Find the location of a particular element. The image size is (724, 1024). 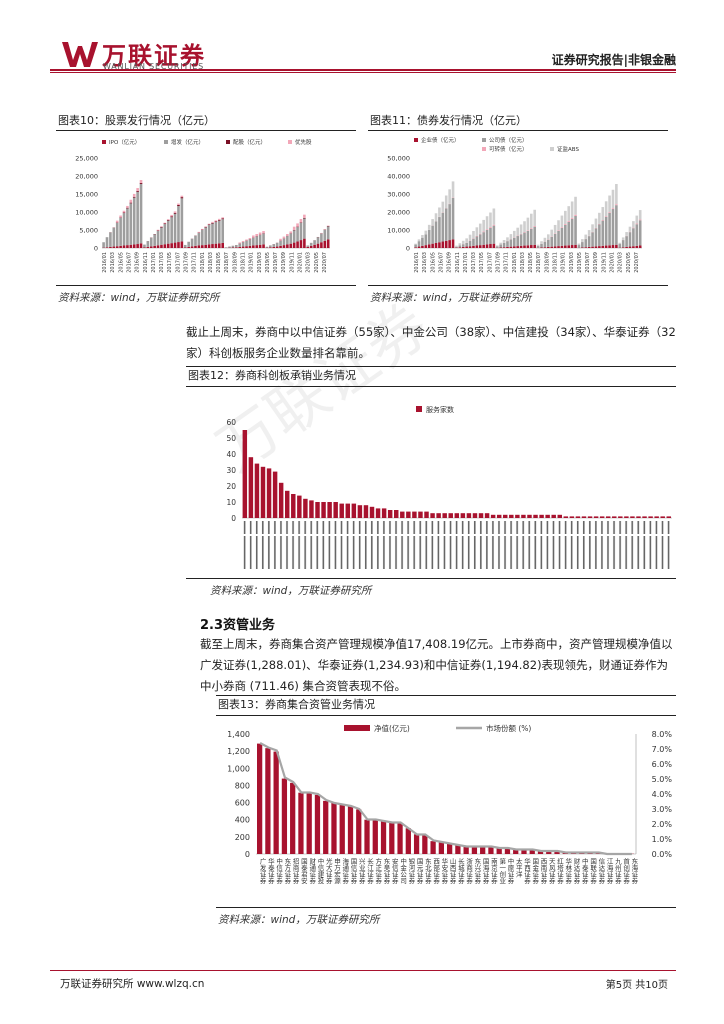

y-tick-label: 40 is located at coordinates (231, 454).